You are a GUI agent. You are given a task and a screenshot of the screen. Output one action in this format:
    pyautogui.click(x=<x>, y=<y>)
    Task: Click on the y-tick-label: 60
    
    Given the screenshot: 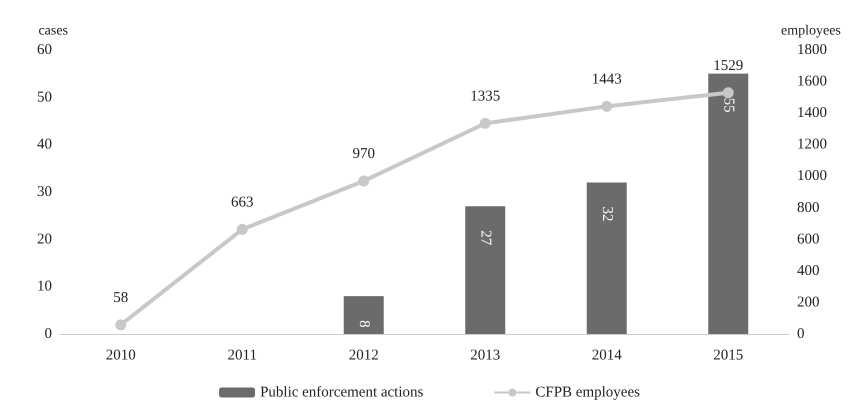 What is the action you would take?
    pyautogui.click(x=44, y=50)
    